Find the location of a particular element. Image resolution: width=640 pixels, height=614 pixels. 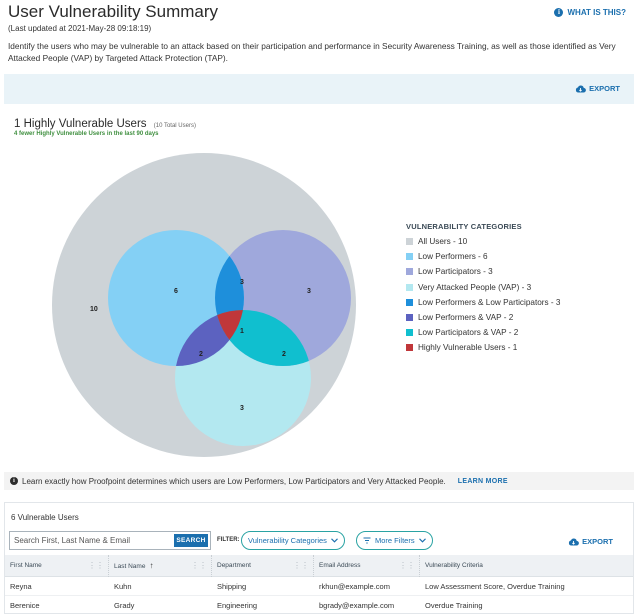

export-button: EXPORT is located at coordinates (597, 88).